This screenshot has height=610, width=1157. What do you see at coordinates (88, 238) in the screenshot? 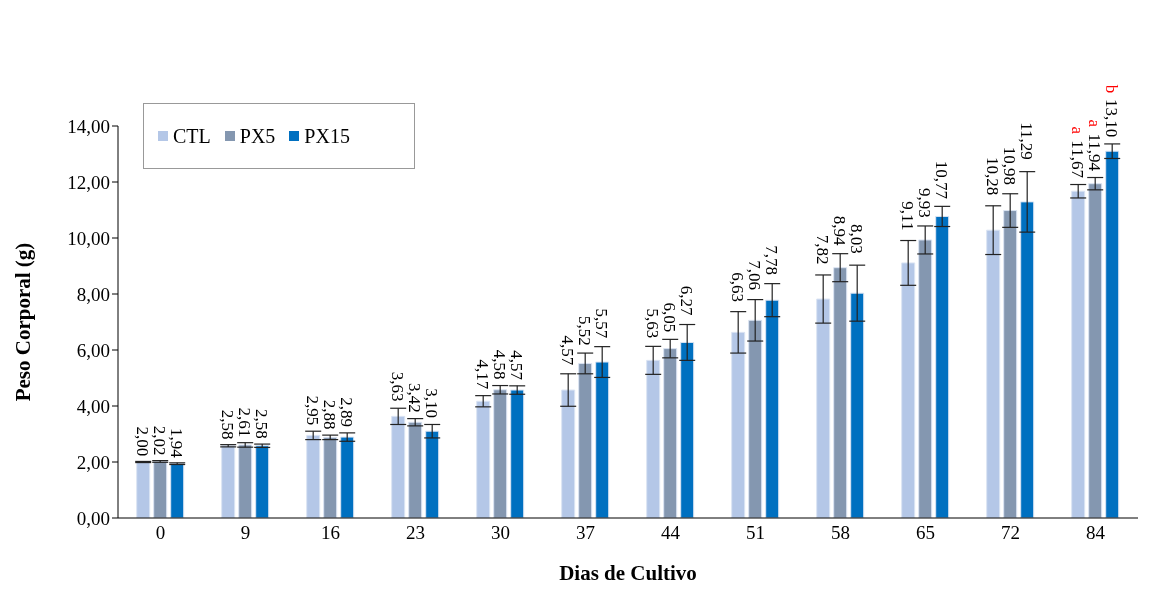
I see `y-tick-label: 10,00` at bounding box center [88, 238].